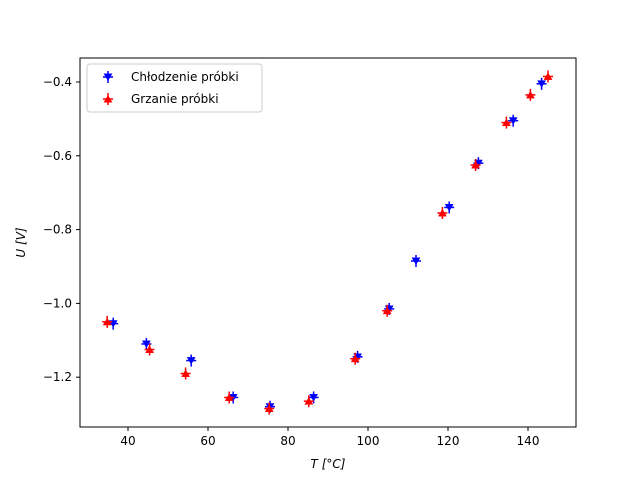  I want to click on legend-label: Chłodzenie próbki, so click(185, 77).